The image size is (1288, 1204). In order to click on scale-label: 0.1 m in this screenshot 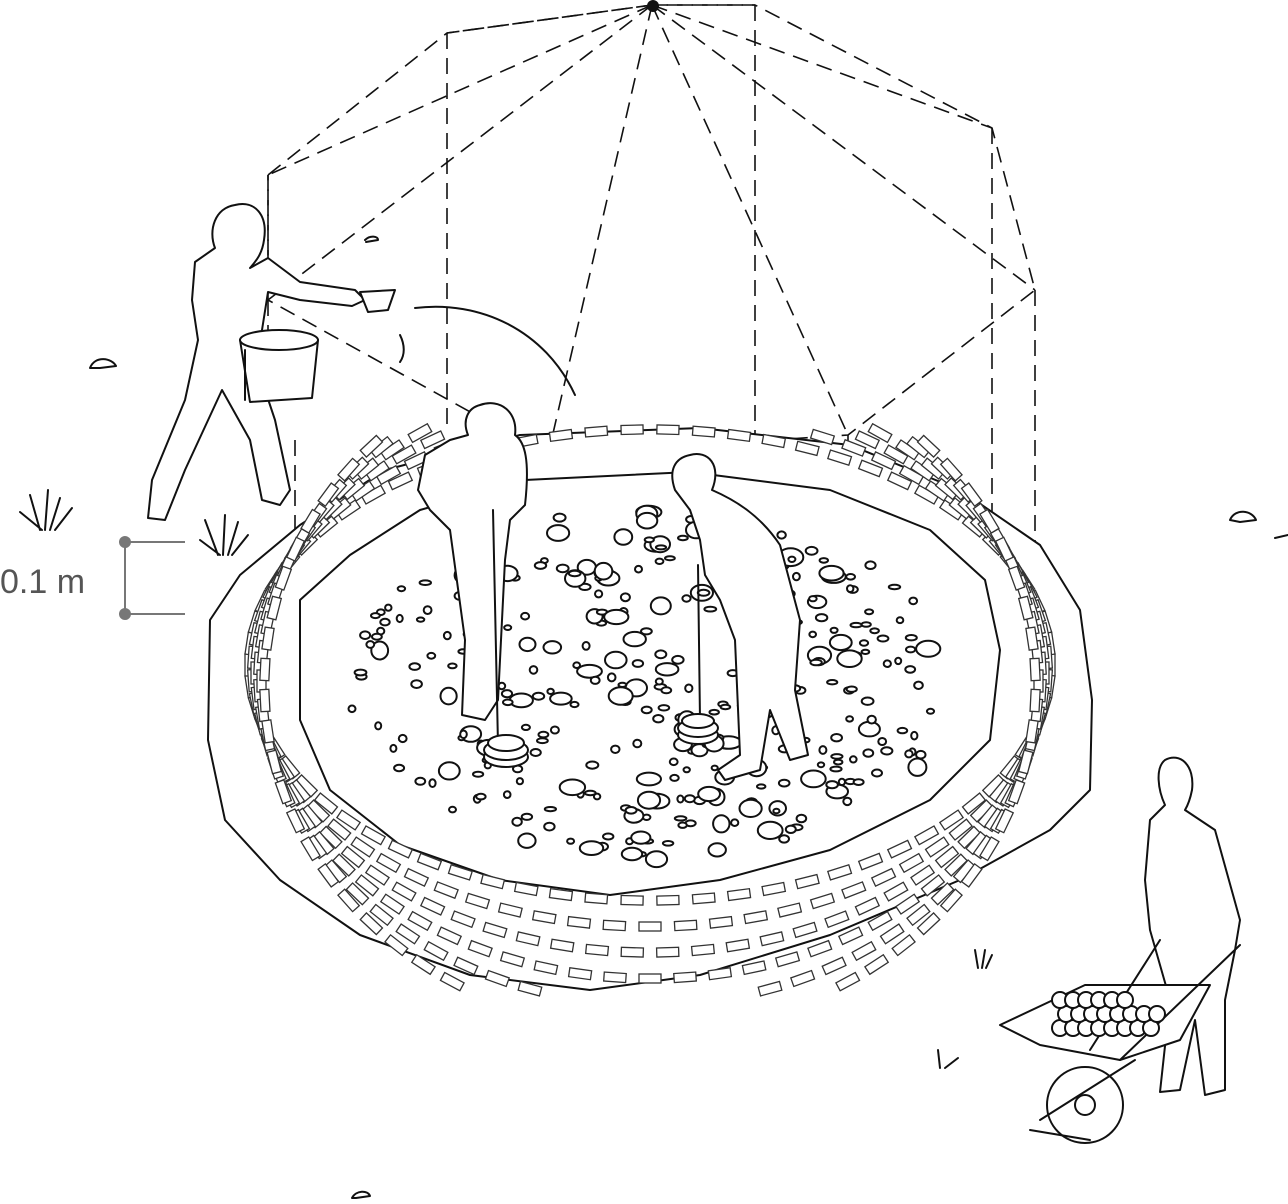, I will do `click(43, 582)`.